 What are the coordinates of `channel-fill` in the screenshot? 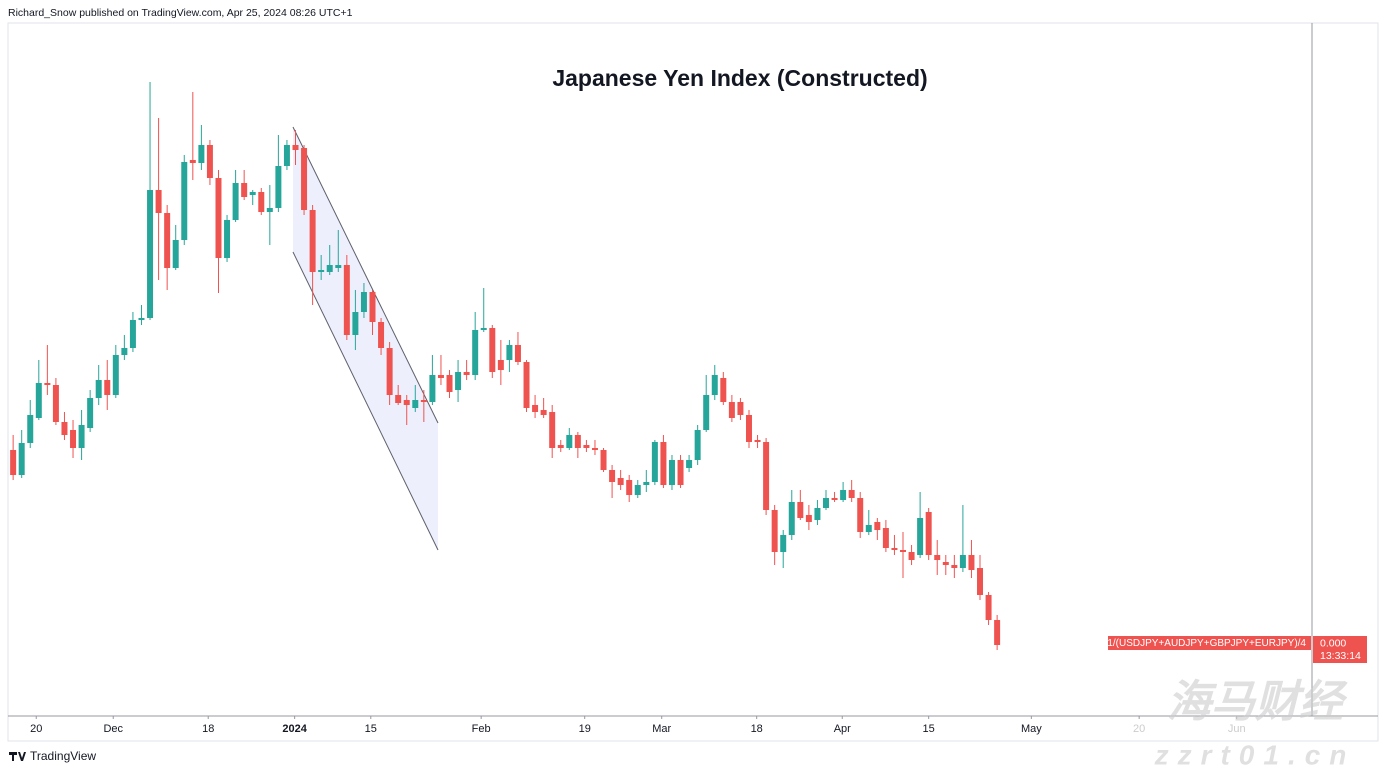 It's located at (365, 338).